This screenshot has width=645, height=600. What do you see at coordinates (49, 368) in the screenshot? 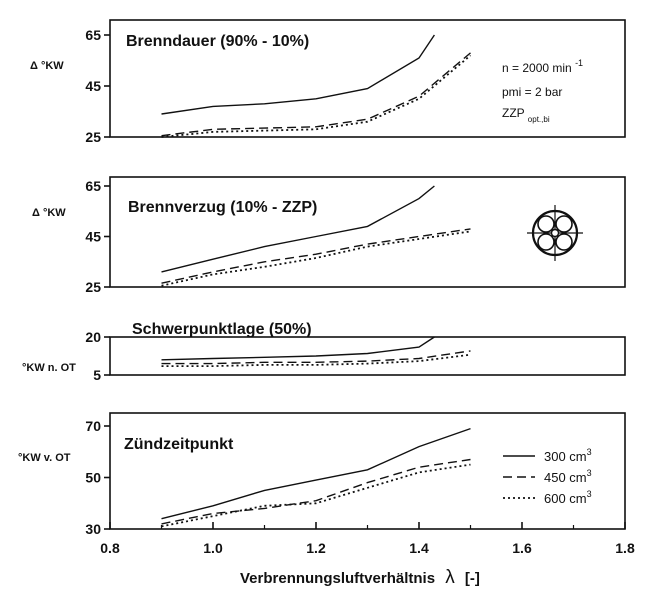
I see `y-axis-label: °KW n. OT` at bounding box center [49, 368].